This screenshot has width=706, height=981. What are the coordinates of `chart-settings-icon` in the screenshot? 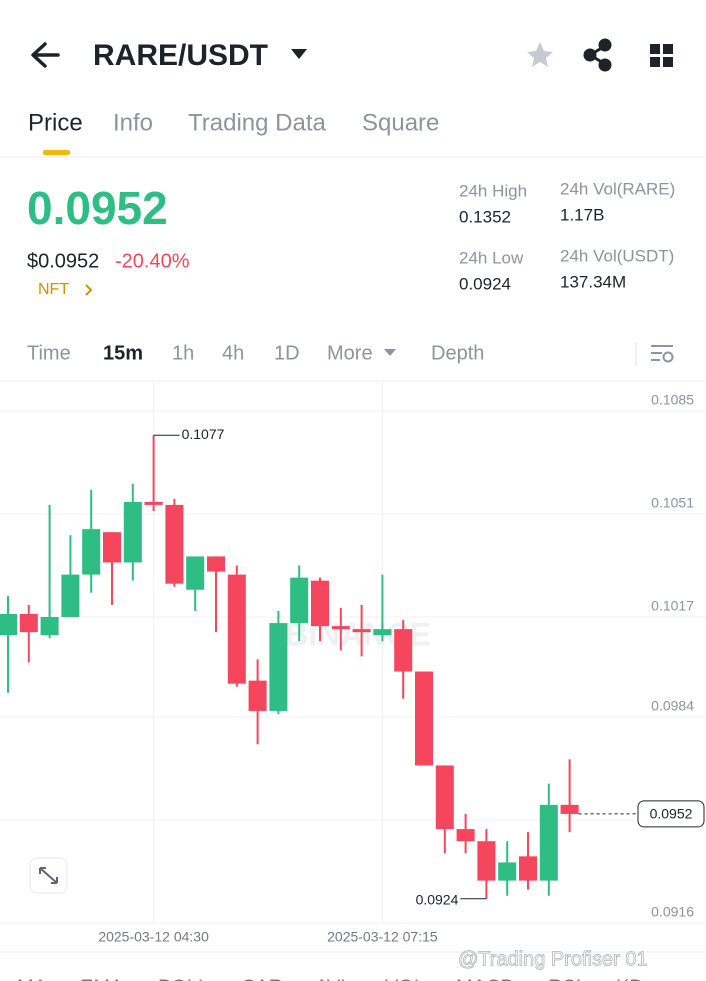 It's located at (662, 354).